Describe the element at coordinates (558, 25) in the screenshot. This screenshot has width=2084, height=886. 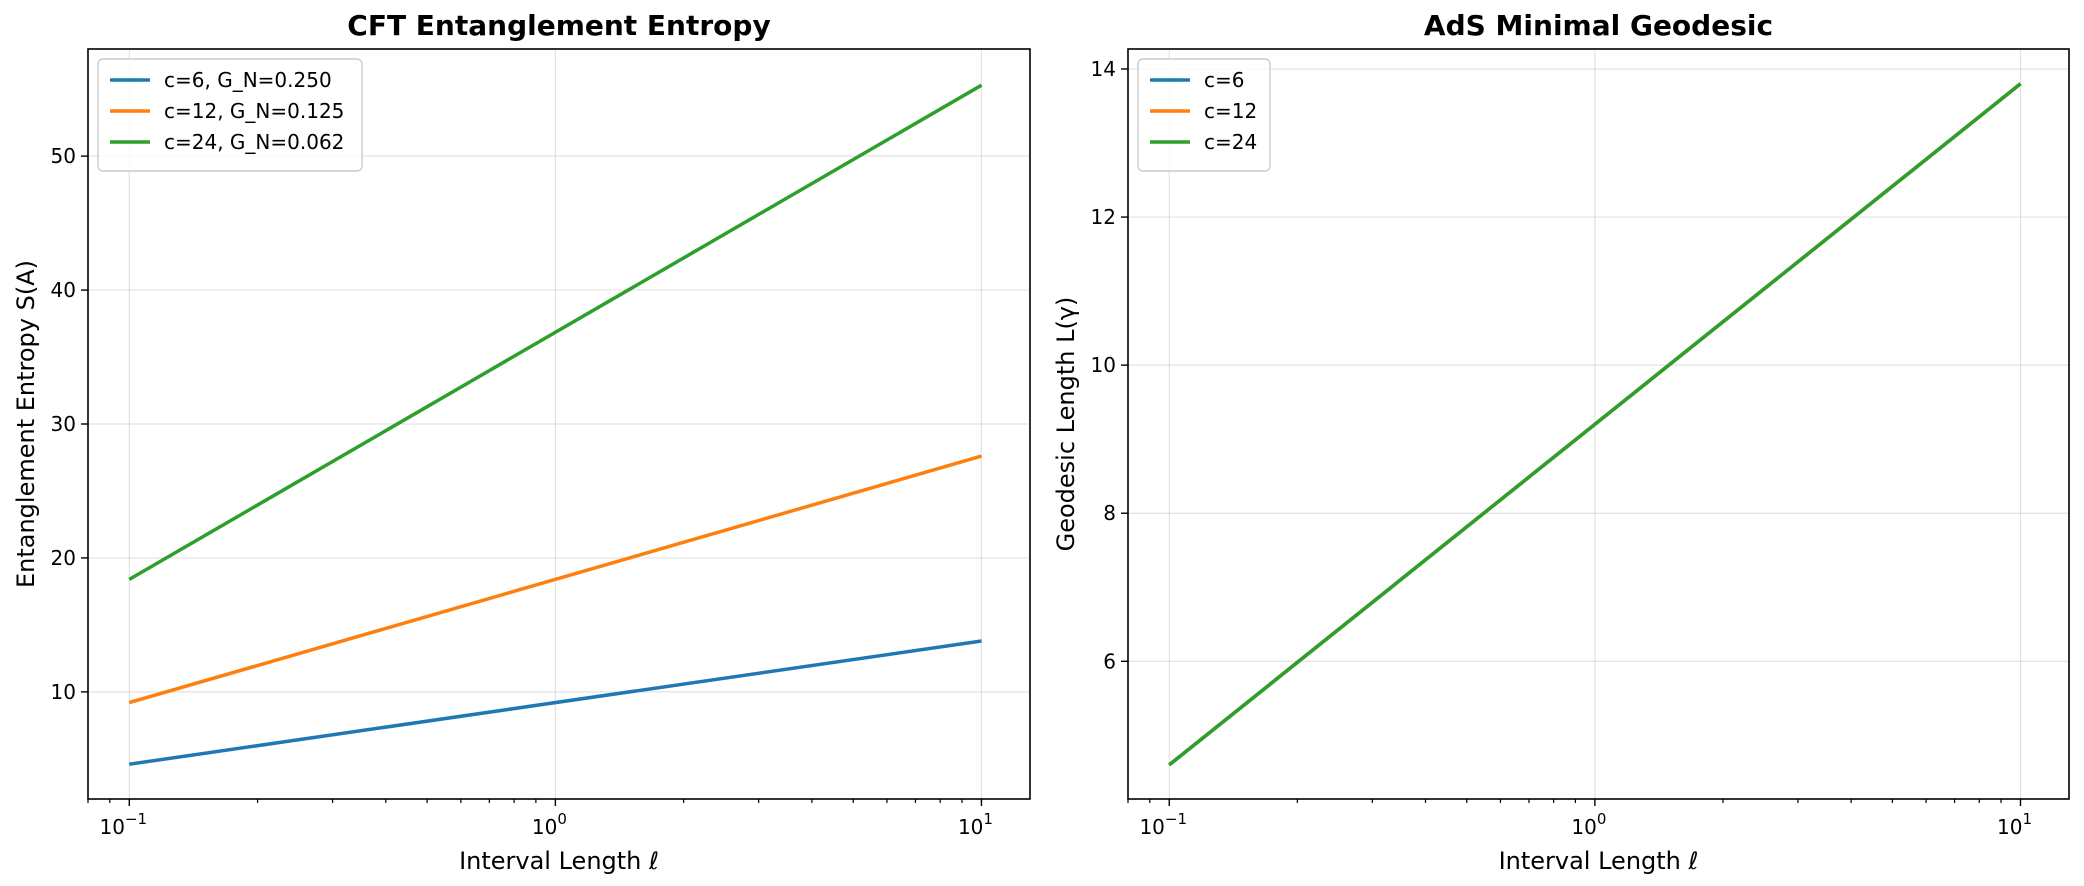
I see `chart-title: CFT Entanglement Entropy` at that location.